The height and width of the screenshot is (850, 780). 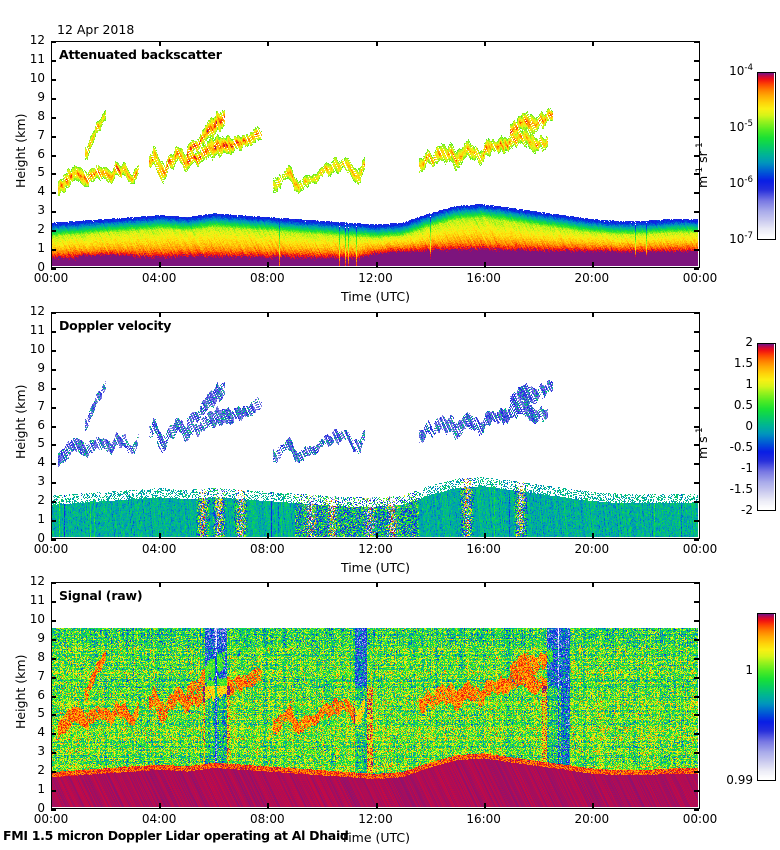 What do you see at coordinates (20, 691) in the screenshot?
I see `y-axis-label-2: Height (km)` at bounding box center [20, 691].